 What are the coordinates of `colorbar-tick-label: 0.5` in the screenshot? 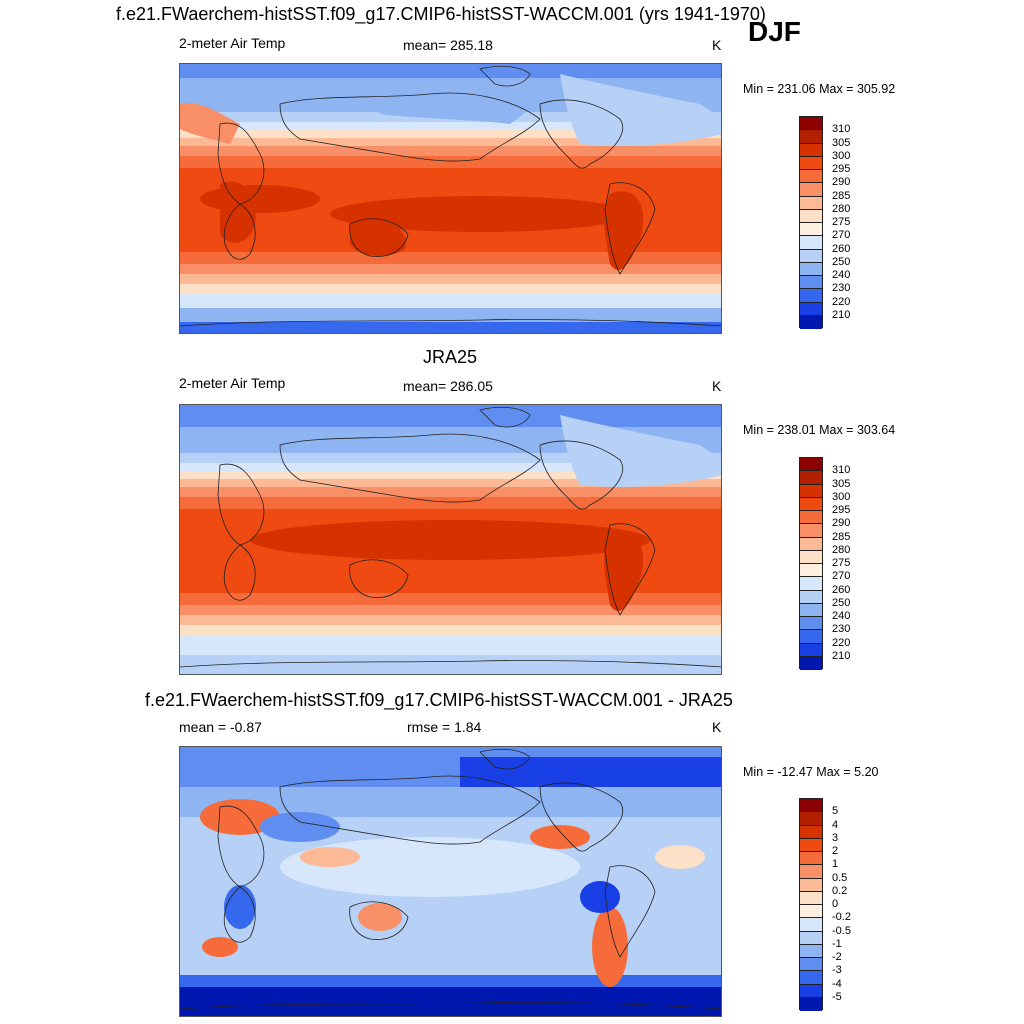 It's located at (840, 877).